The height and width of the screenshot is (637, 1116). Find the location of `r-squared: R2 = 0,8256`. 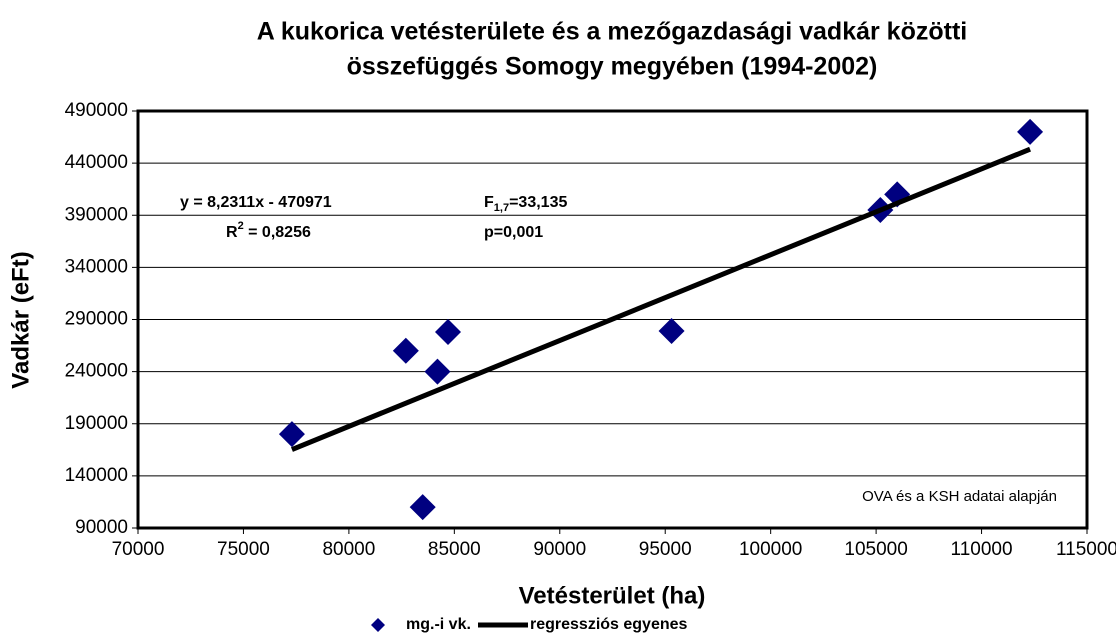

r-squared: R2 = 0,8256 is located at coordinates (268, 230).